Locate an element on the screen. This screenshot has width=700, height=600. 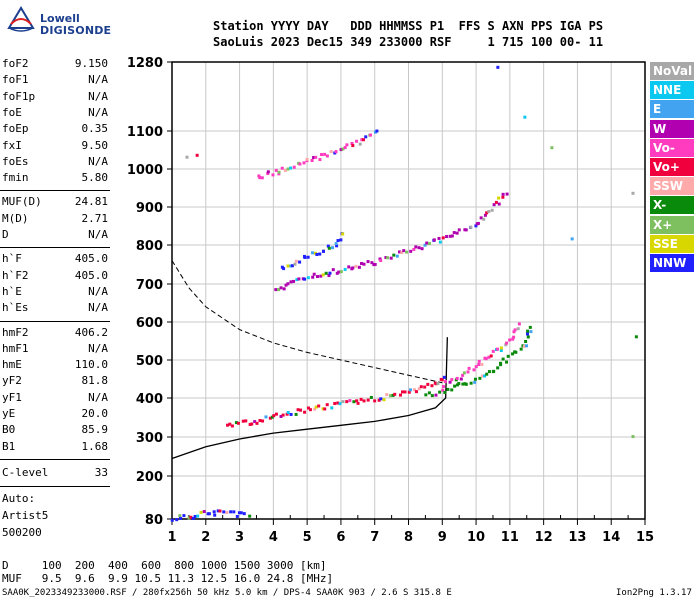
x-tick-label: 12 is located at coordinates (544, 537).